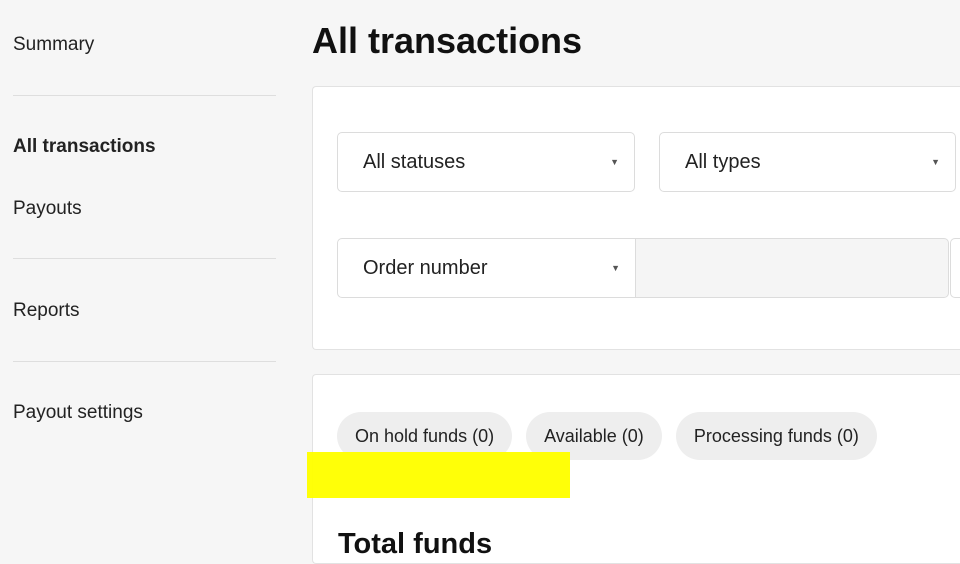 The width and height of the screenshot is (960, 564). Describe the element at coordinates (776, 436) in the screenshot. I see `tab-processing-funds: Processing funds (0)` at that location.